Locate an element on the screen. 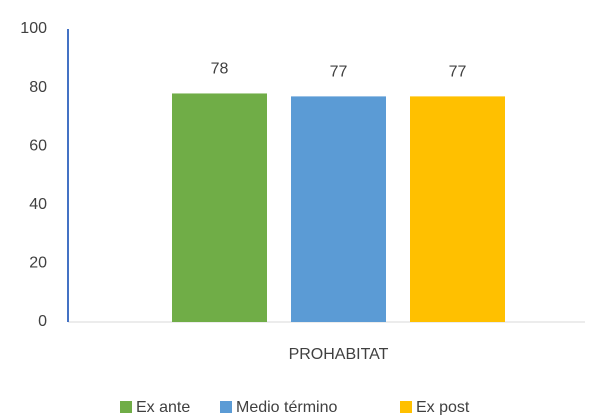  y-tick-label: 80 is located at coordinates (38, 87).